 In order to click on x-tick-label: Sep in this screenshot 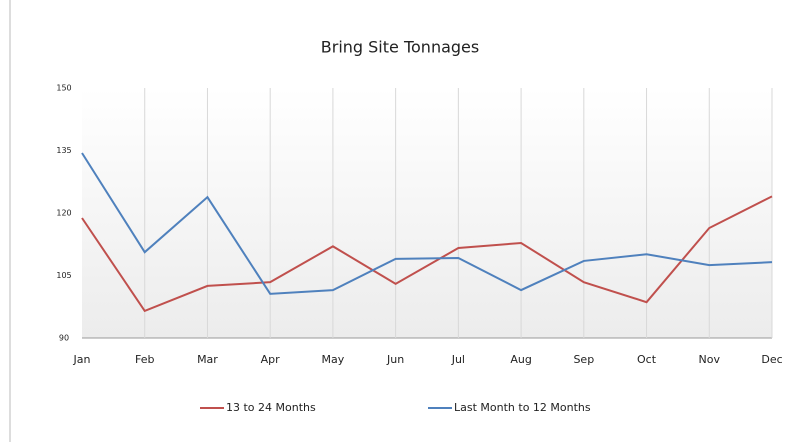, I will do `click(583, 359)`.